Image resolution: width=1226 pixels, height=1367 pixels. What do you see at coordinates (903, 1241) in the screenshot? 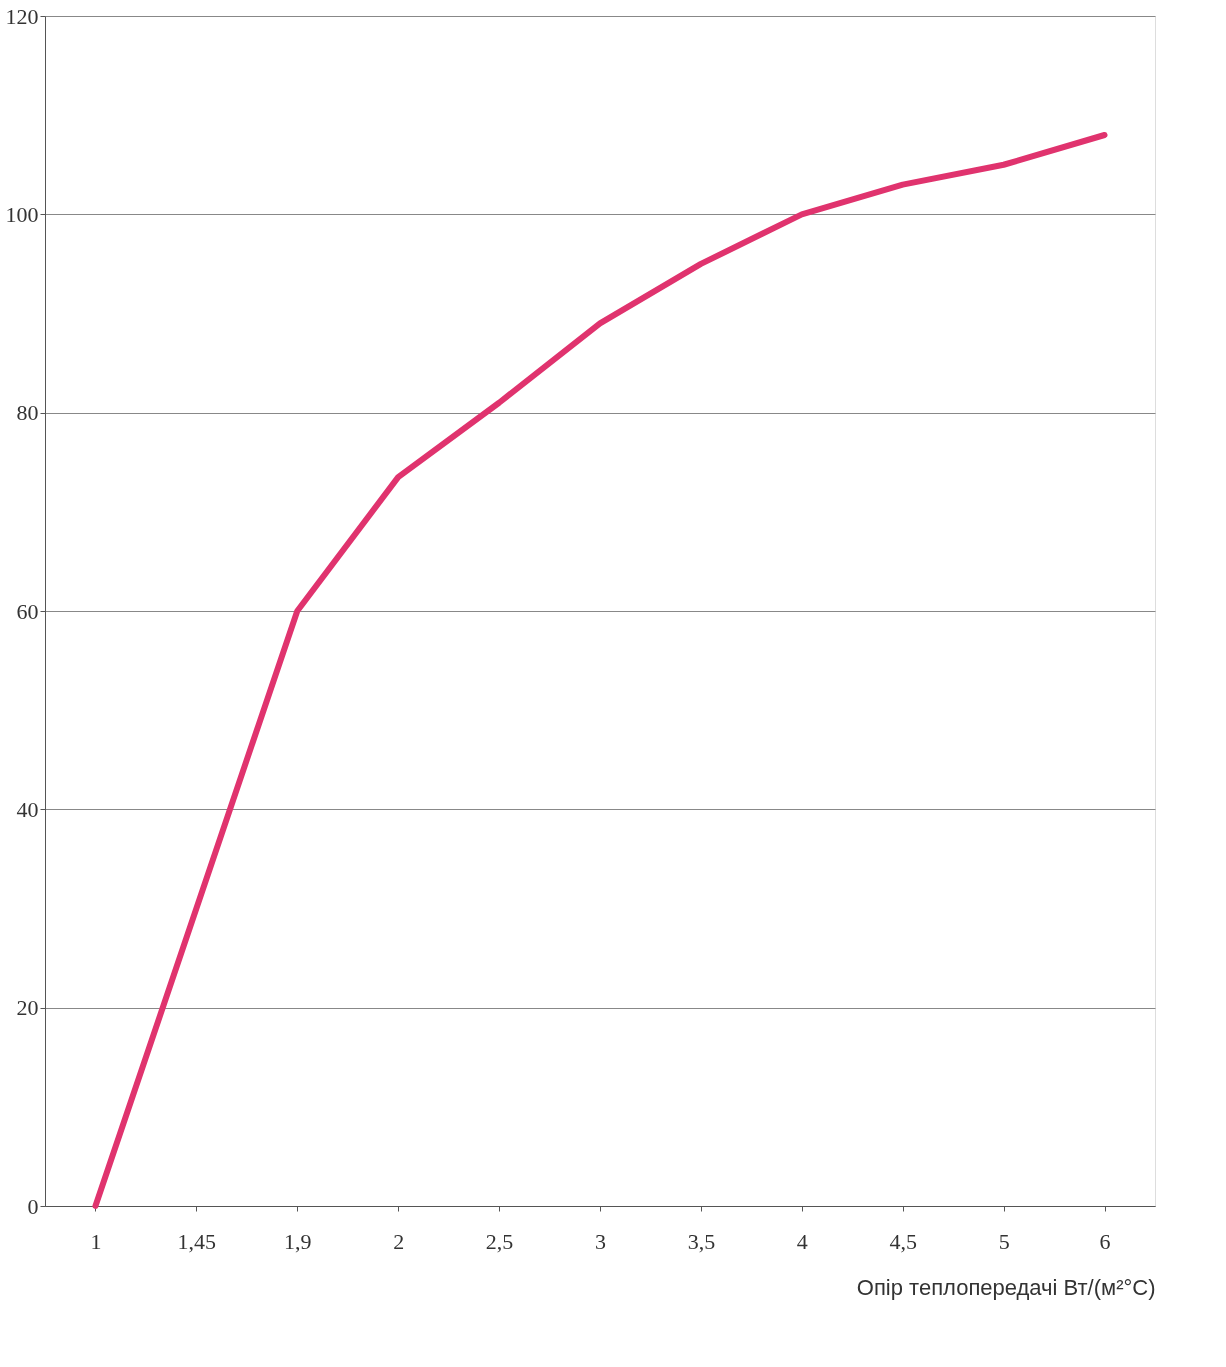
I see `x-tick-label: 4,5` at bounding box center [903, 1241].